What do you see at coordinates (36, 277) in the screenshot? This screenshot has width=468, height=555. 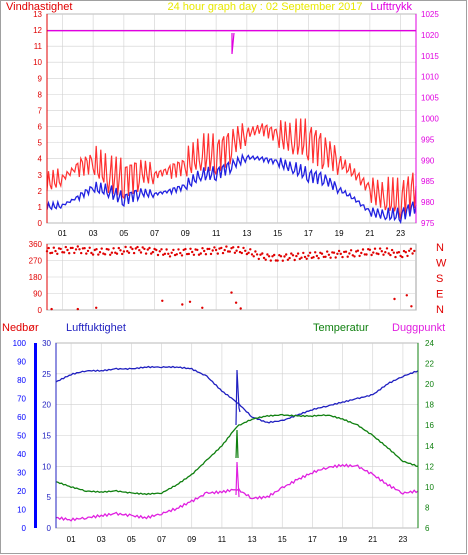 I see `winddir-tick-label: 180` at bounding box center [36, 277].